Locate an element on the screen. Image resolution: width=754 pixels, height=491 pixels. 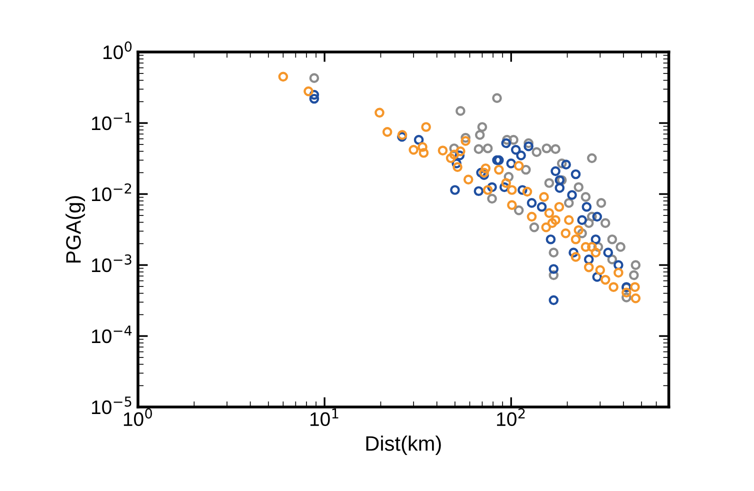
y-tick-label: 10$^{−1}$ is located at coordinates (112, 121).